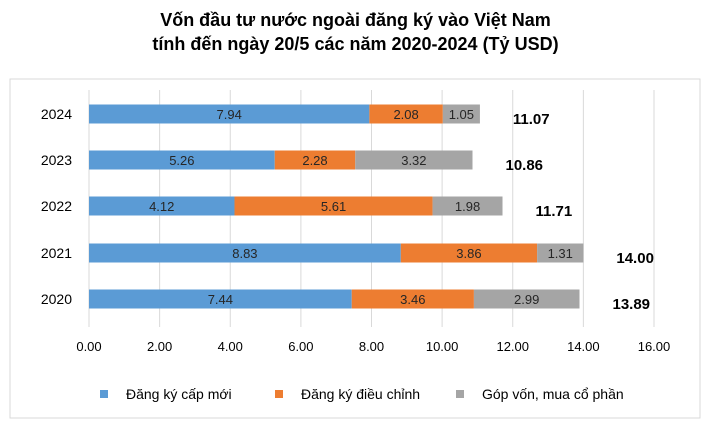 Image resolution: width=711 pixels, height=428 pixels. Describe the element at coordinates (553, 394) in the screenshot. I see `legend-label: Góp vốn, mua cổ phần` at that location.